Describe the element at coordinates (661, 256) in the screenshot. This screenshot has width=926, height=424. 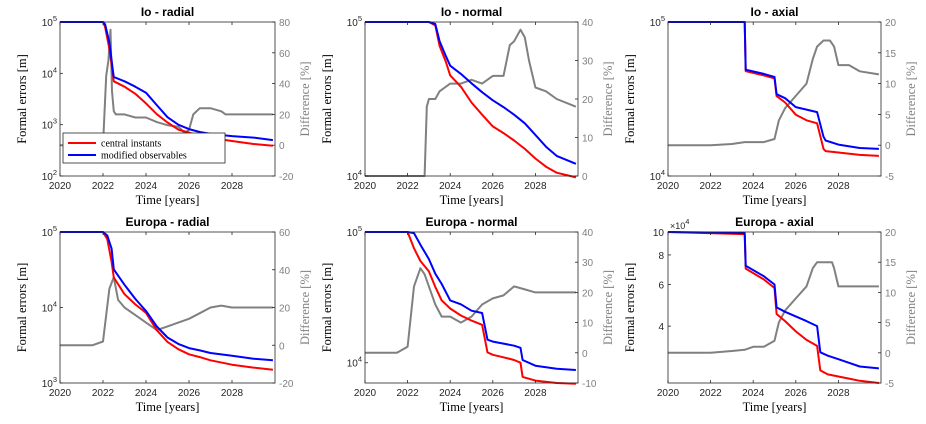
I see `y-tick-label: 8` at that location.